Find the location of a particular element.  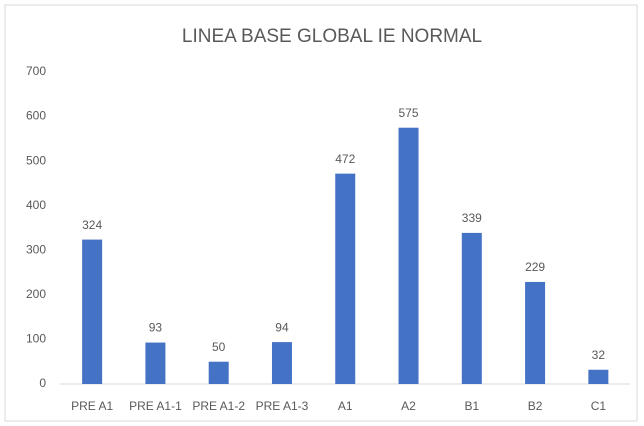

data-label: 229 is located at coordinates (535, 267).